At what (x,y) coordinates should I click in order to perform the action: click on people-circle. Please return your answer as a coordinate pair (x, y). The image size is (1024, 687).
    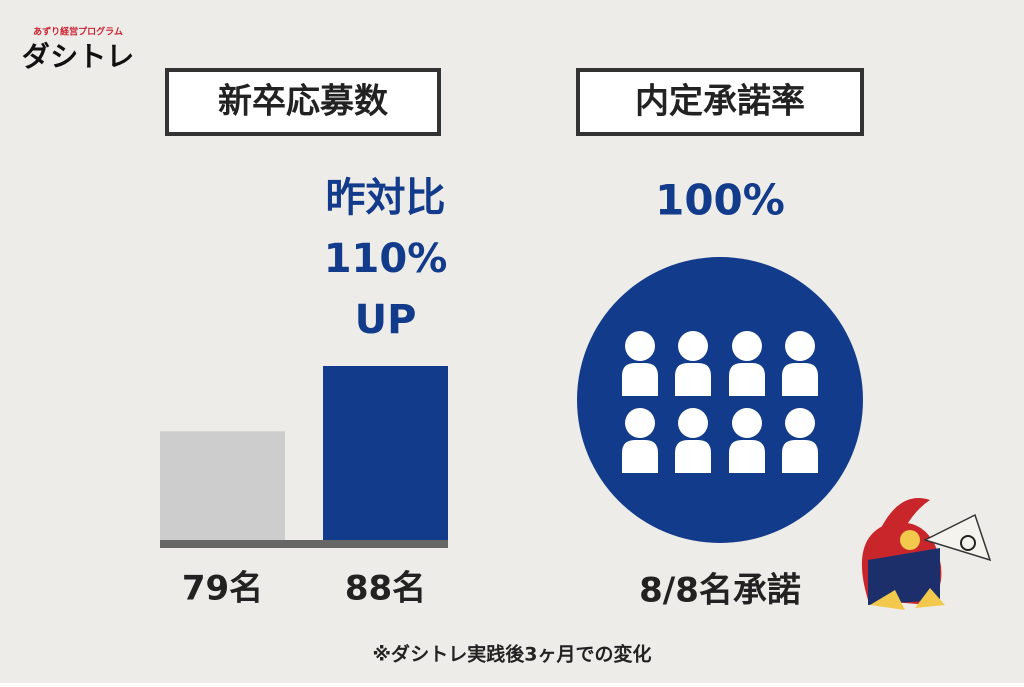
    Looking at the image, I should click on (720, 400).